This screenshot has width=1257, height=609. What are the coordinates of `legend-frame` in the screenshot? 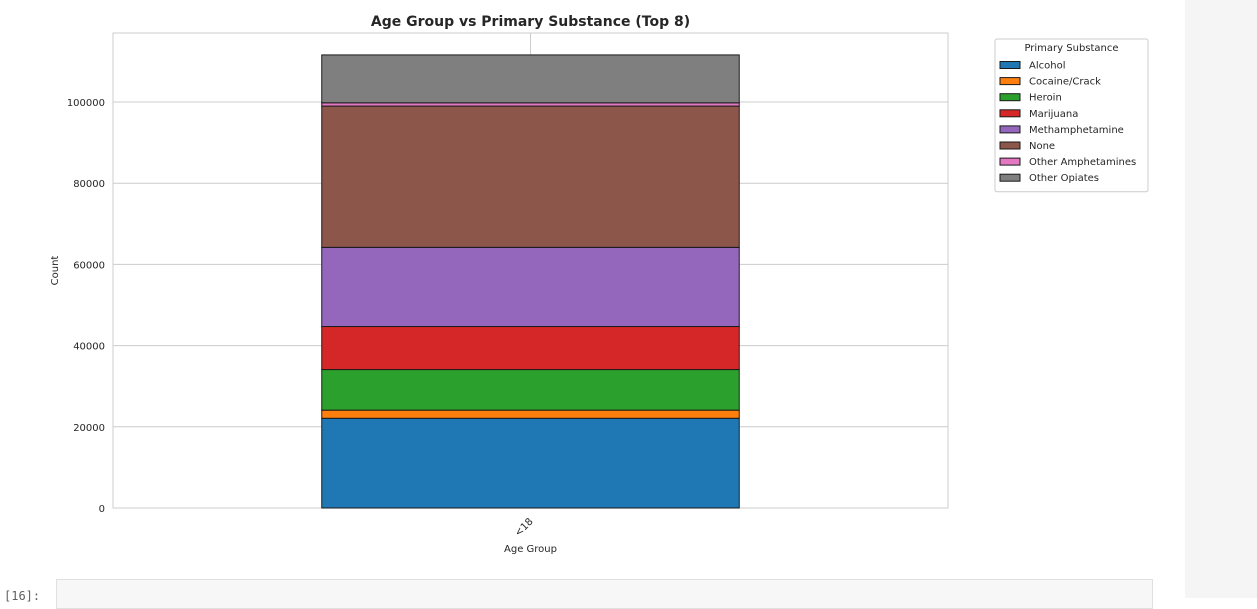 It's located at (1071, 115).